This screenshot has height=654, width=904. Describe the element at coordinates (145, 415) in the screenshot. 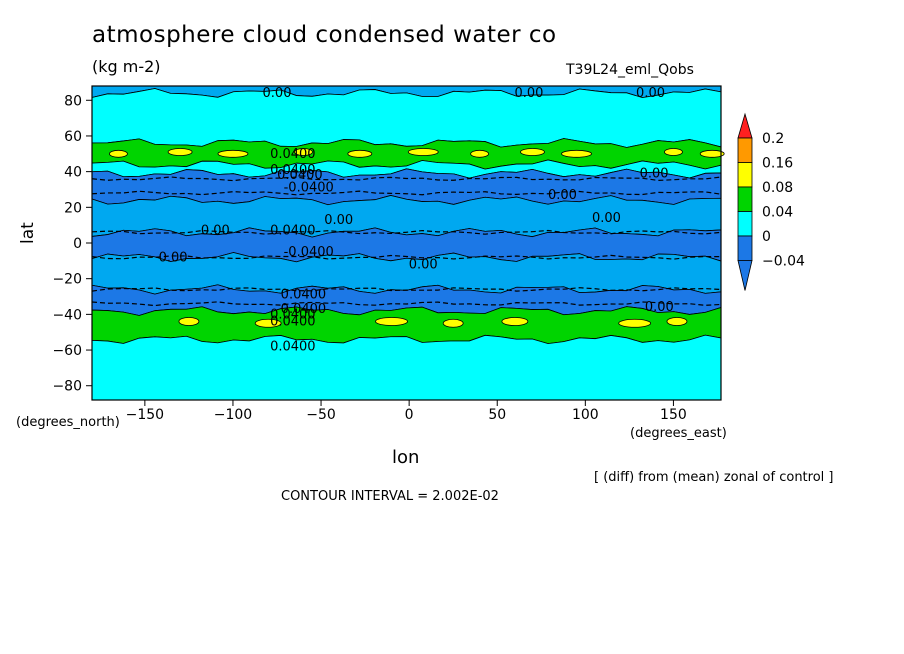

I see `x-tick-label: −150` at that location.